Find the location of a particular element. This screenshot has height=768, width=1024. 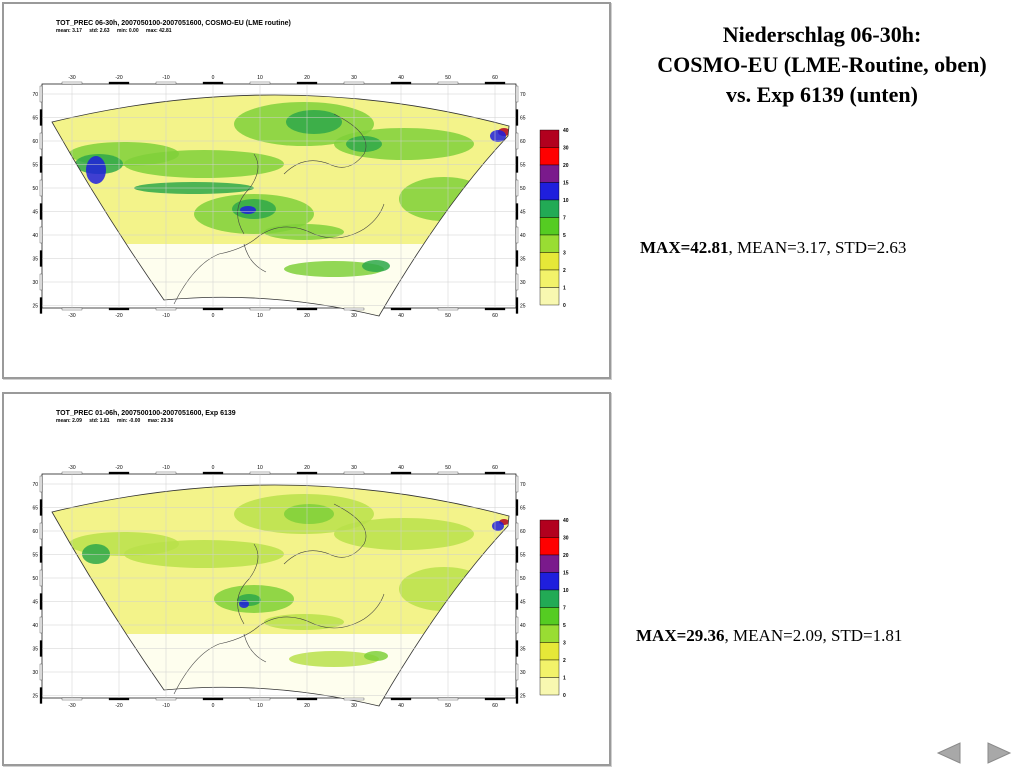

bottom-lon-label-top: -20 is located at coordinates (118, 468).